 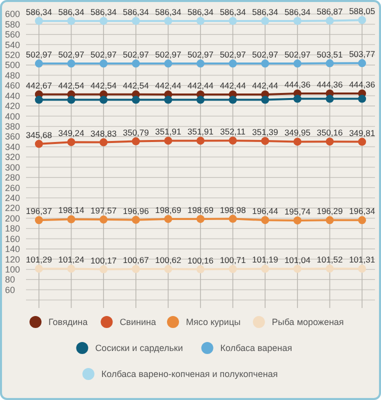 I want to click on data-label: 196,29, so click(x=330, y=211).